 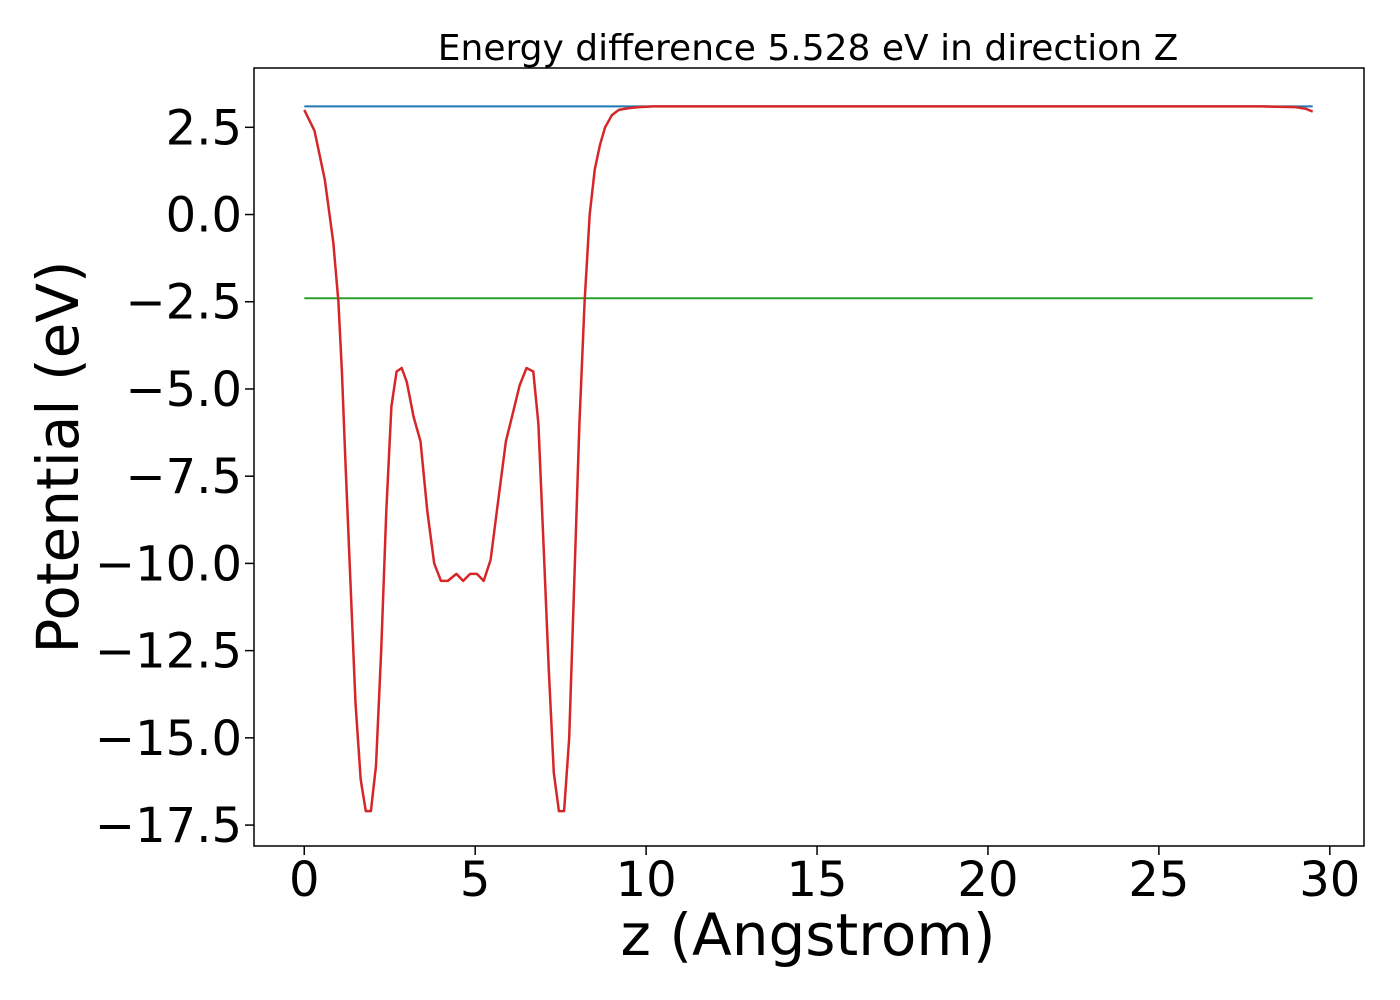 I want to click on x-tick-label: 30, so click(x=1329, y=880).